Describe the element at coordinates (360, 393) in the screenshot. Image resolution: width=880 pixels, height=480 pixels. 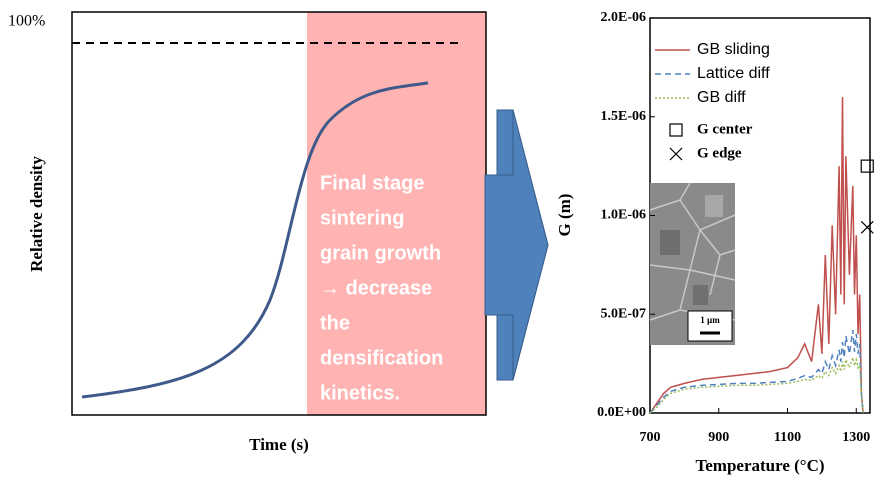
I see `annotation-line: kinetics.` at that location.